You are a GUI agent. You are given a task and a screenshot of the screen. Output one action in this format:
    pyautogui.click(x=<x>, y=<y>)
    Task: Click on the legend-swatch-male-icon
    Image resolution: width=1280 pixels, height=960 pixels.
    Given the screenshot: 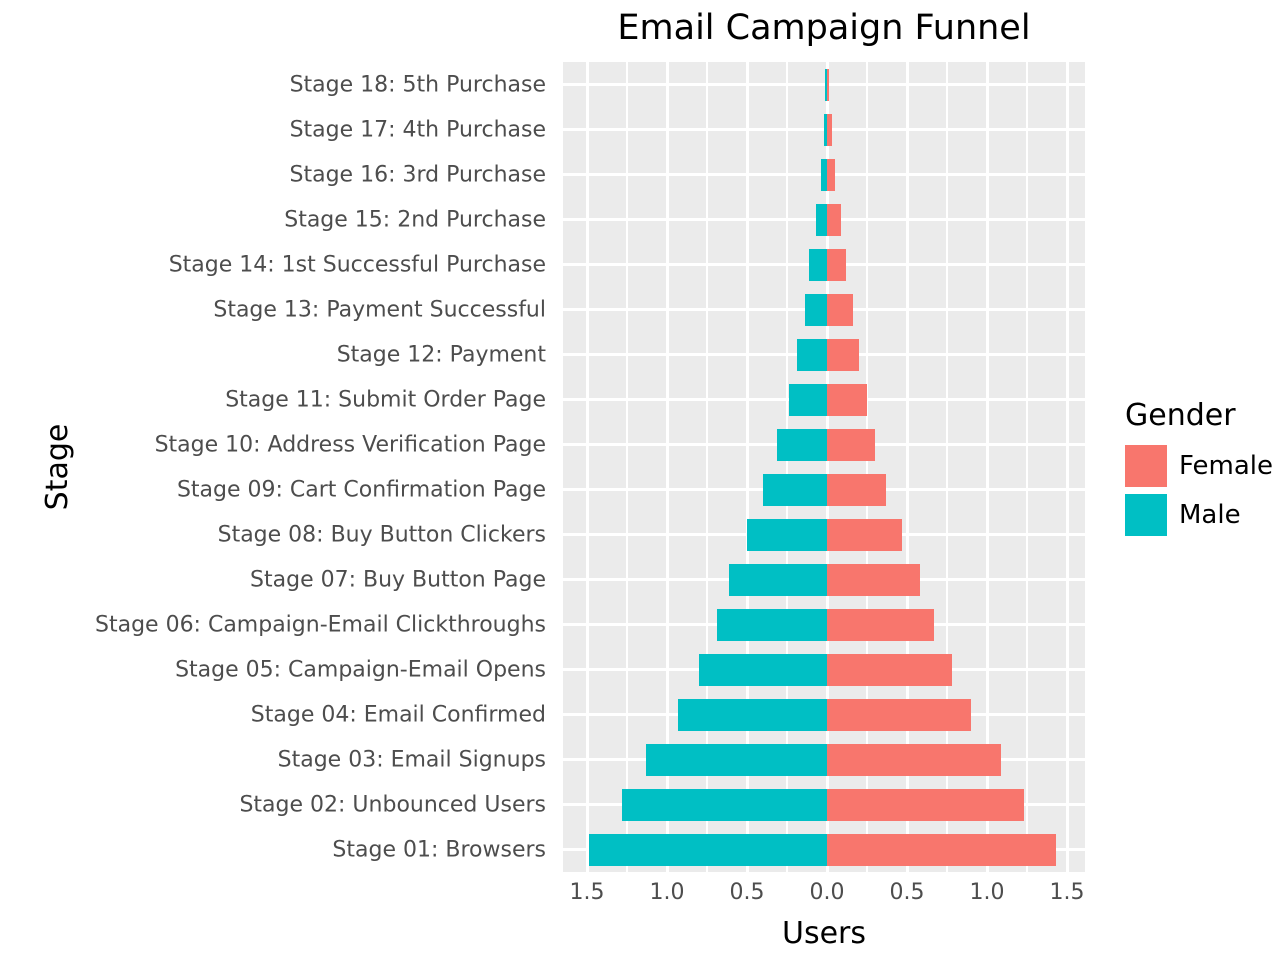 What is the action you would take?
    pyautogui.click(x=1146, y=515)
    